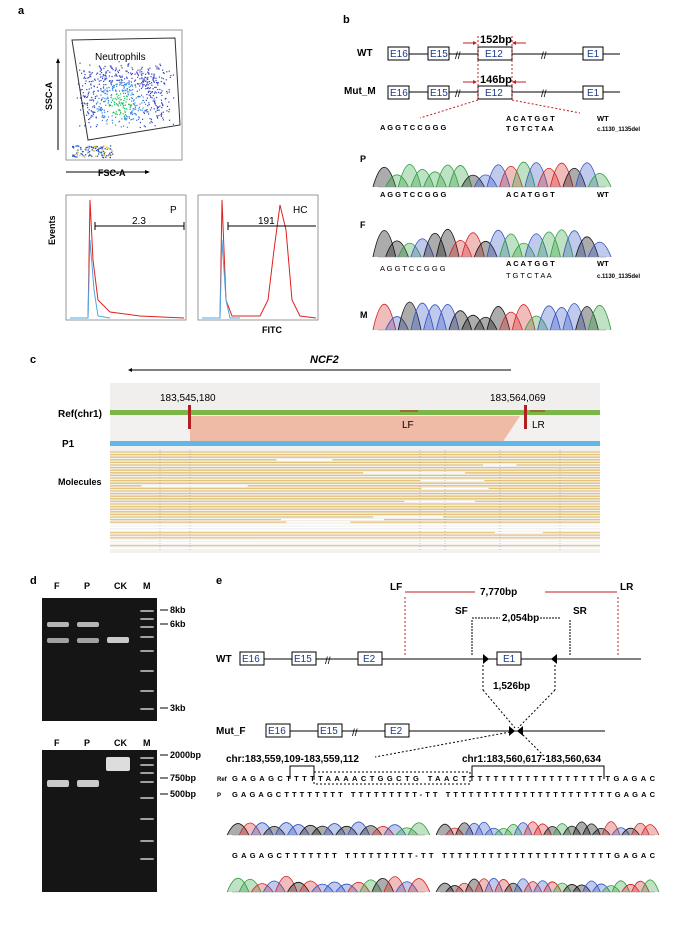  I want to click on gene-structure-wt: WT E16 E15 // E12 // E1 152bp, so click(488, 48).